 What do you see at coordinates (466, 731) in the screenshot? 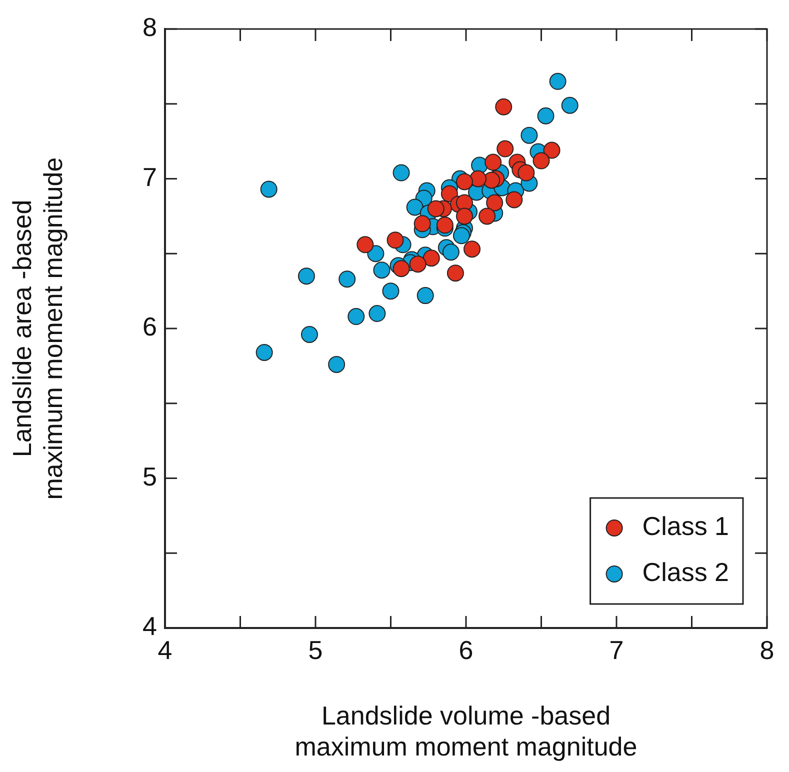
I see `x-axis-title: Landslide volume -based maximum moment magnitude` at bounding box center [466, 731].